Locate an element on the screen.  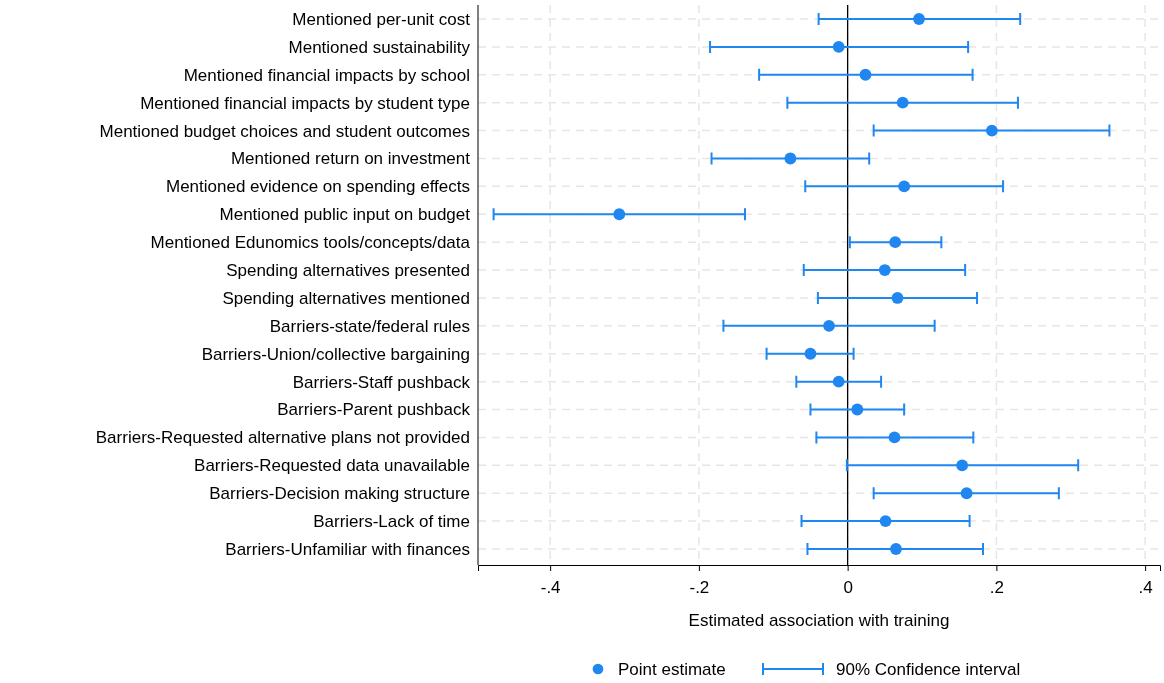
x-tick-label: -.2 is located at coordinates (699, 587).